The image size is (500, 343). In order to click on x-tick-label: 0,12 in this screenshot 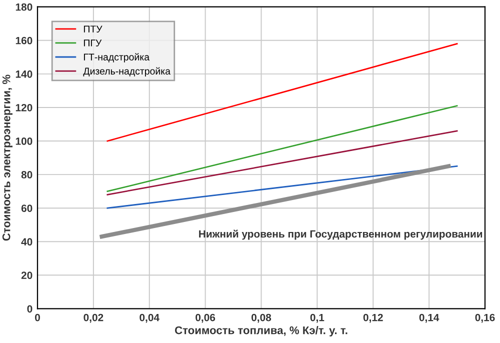, I will do `click(373, 318)`.